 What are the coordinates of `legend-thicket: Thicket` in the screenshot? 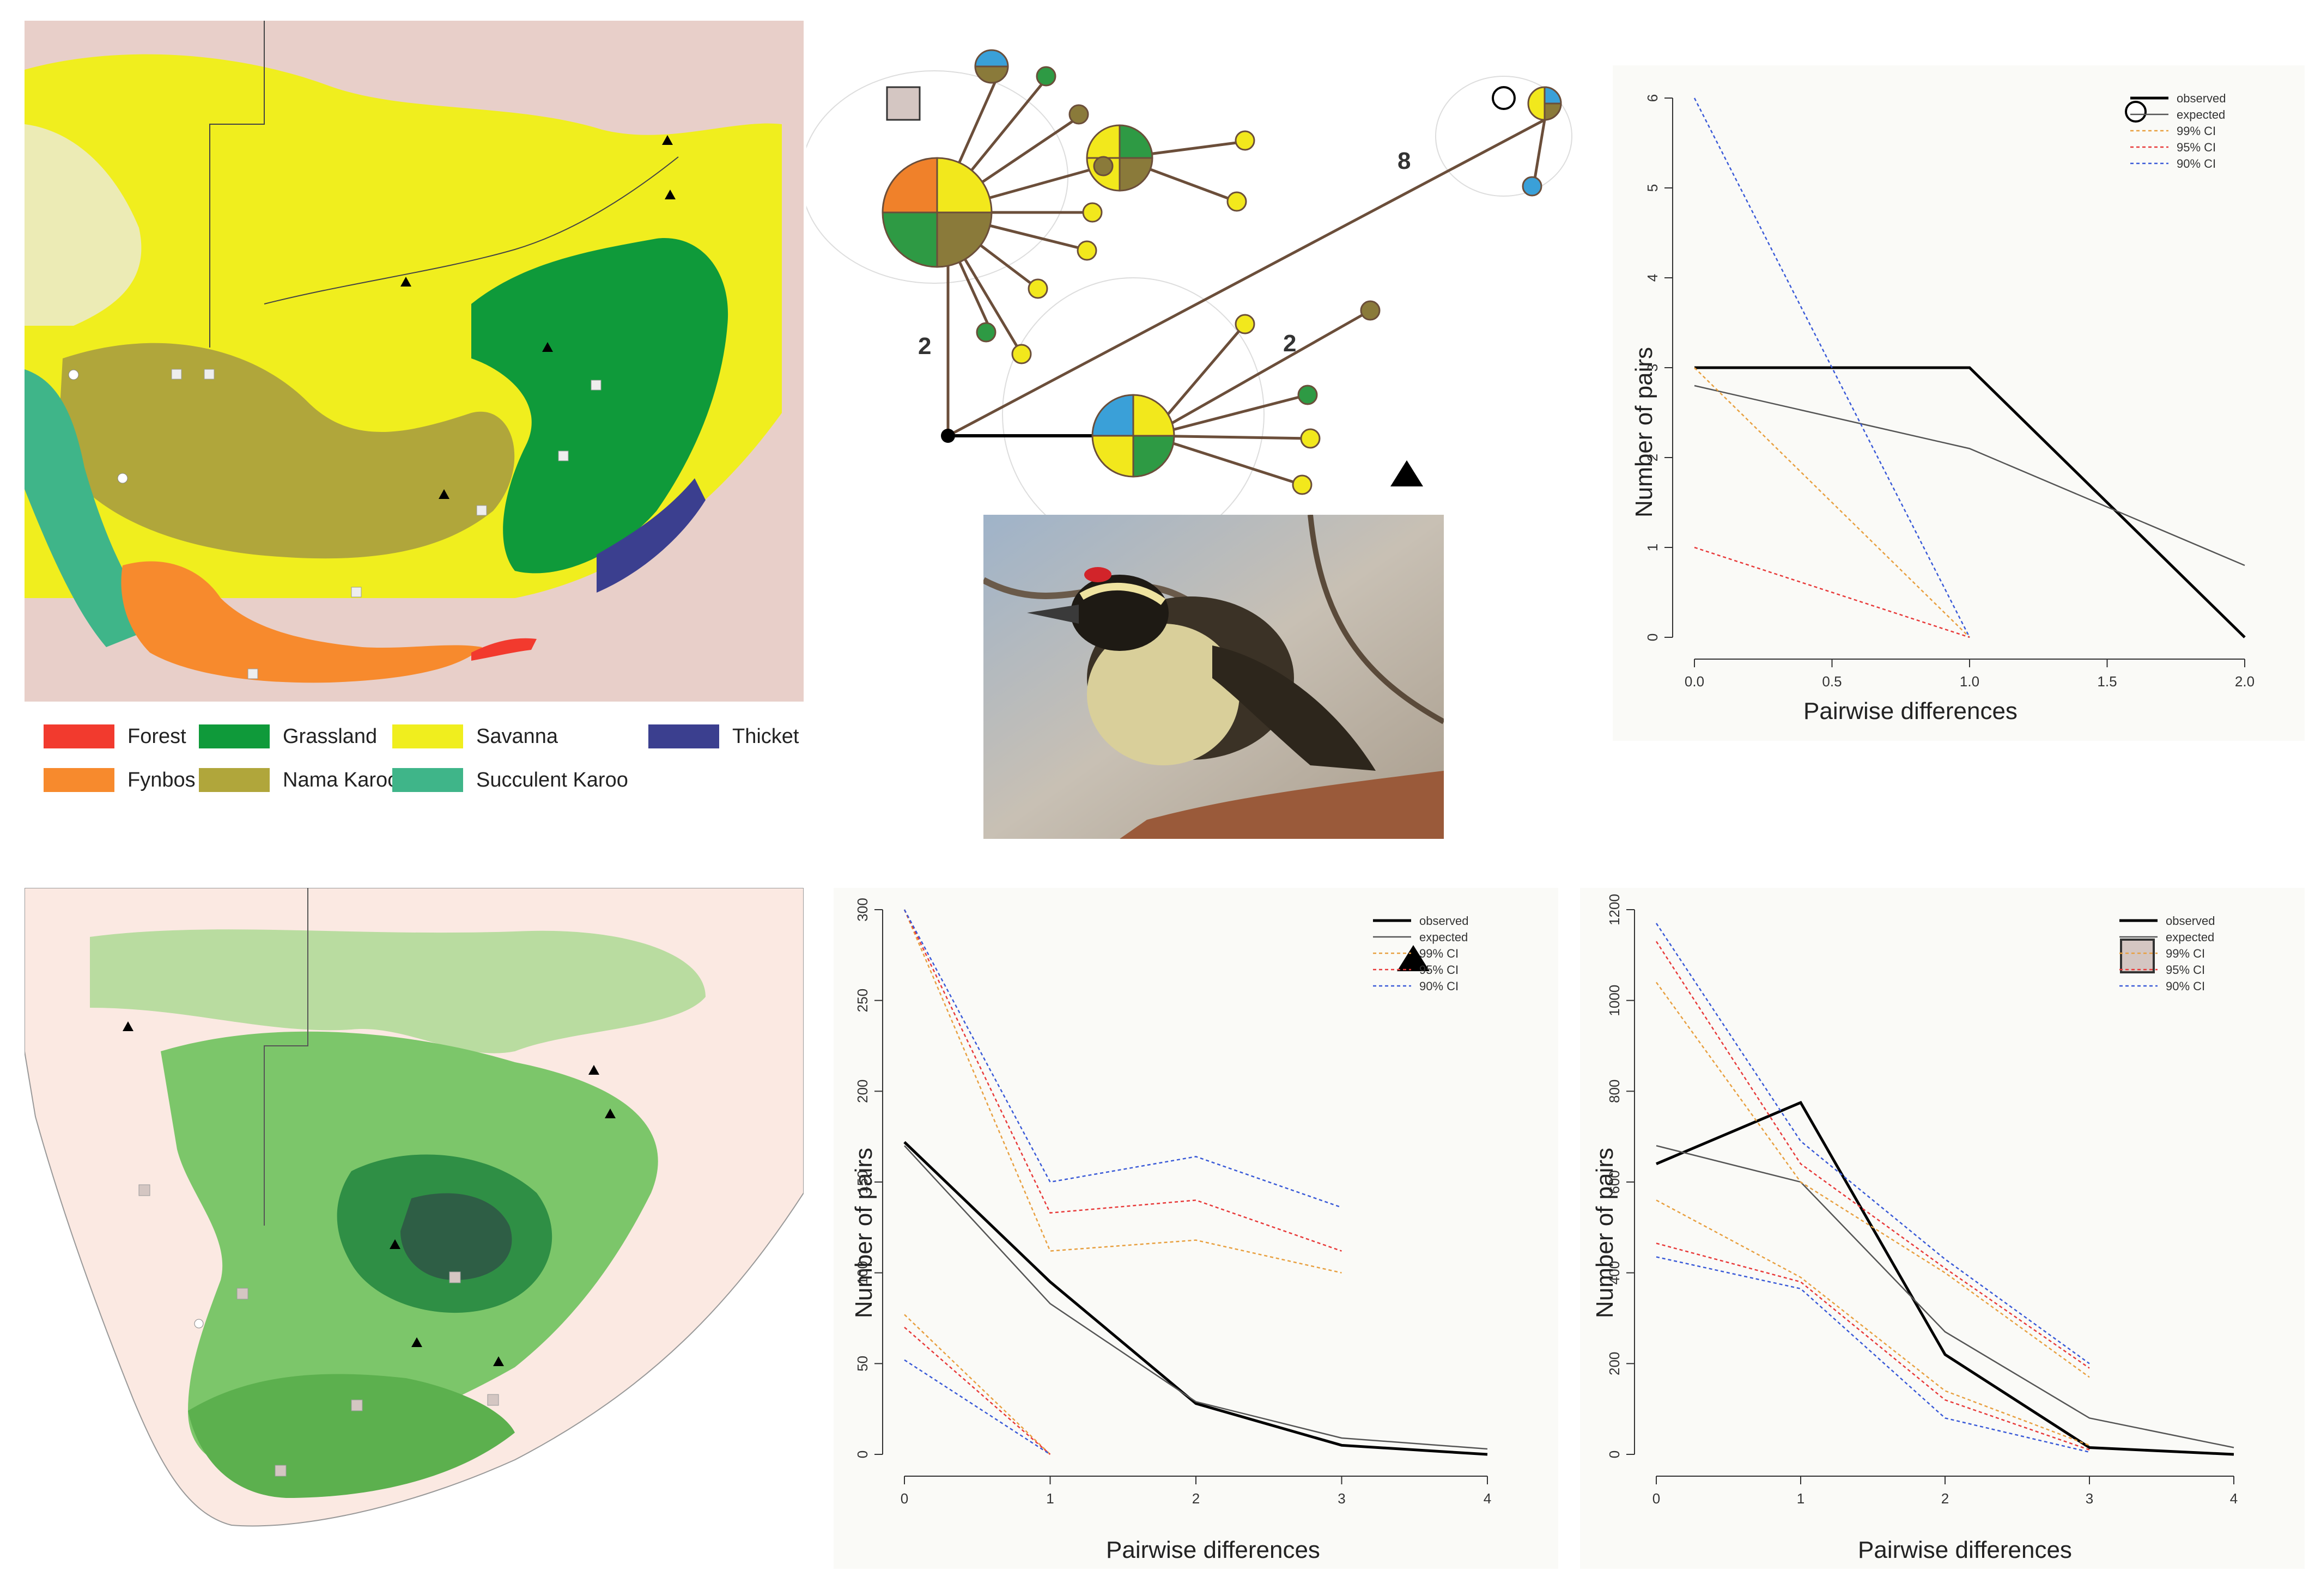 It's located at (723, 736).